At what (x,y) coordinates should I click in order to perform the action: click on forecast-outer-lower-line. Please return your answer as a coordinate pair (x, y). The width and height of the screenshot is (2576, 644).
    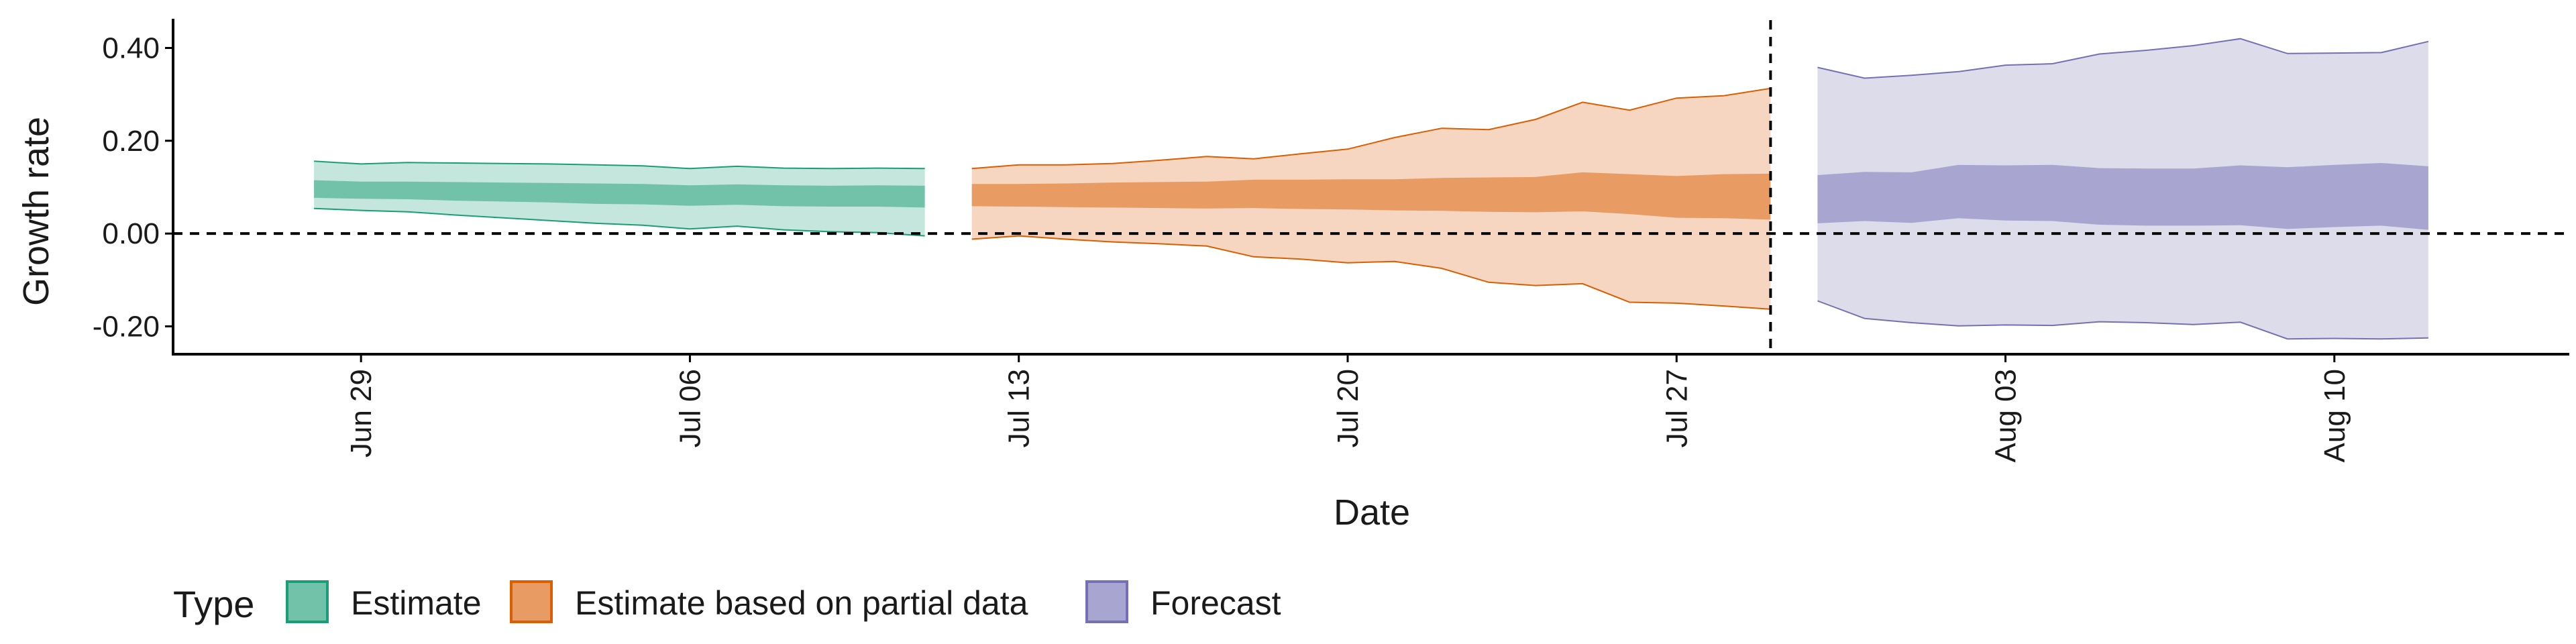
    Looking at the image, I should click on (2122, 320).